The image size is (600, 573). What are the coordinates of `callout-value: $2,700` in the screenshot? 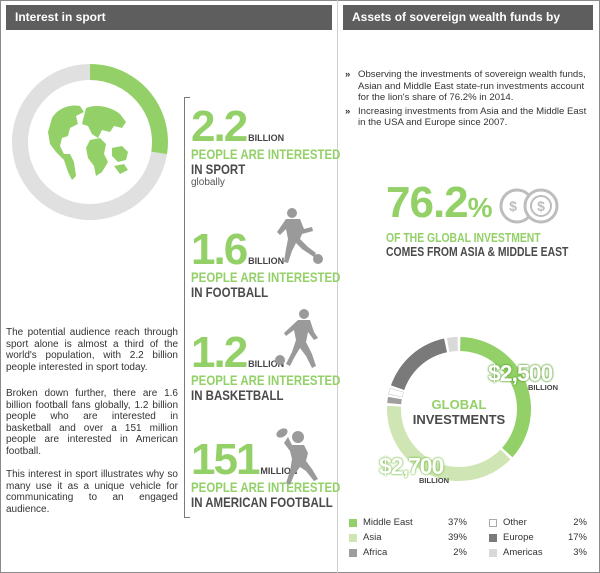 It's located at (411, 466).